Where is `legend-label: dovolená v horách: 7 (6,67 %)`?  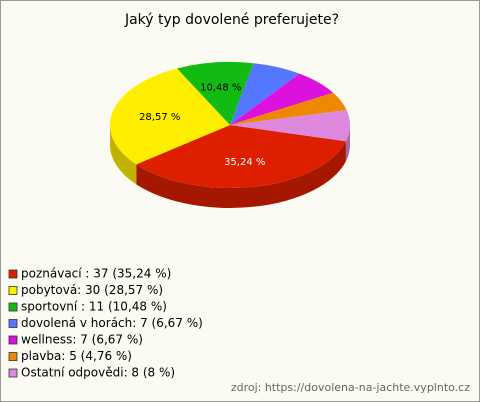 legend-label: dovolená v horách: 7 (6,67 %) is located at coordinates (112, 323).